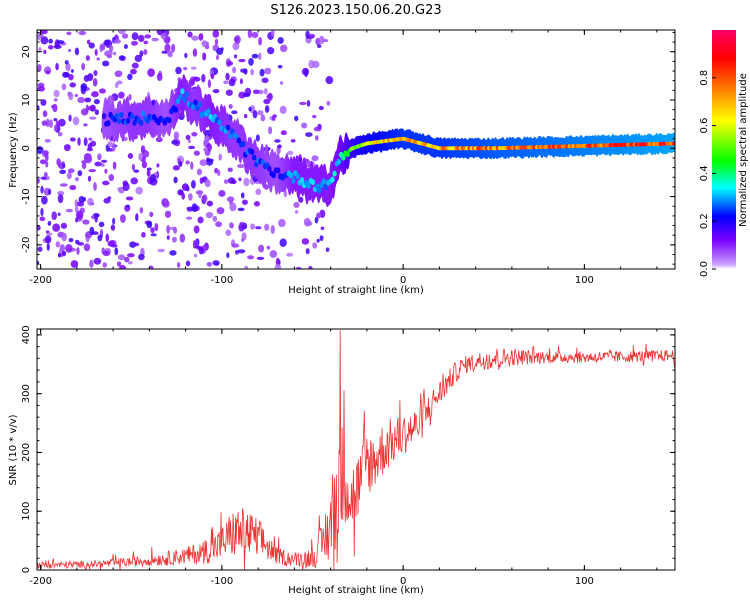 The width and height of the screenshot is (750, 600). I want to click on y-tick-label: -20, so click(26, 245).